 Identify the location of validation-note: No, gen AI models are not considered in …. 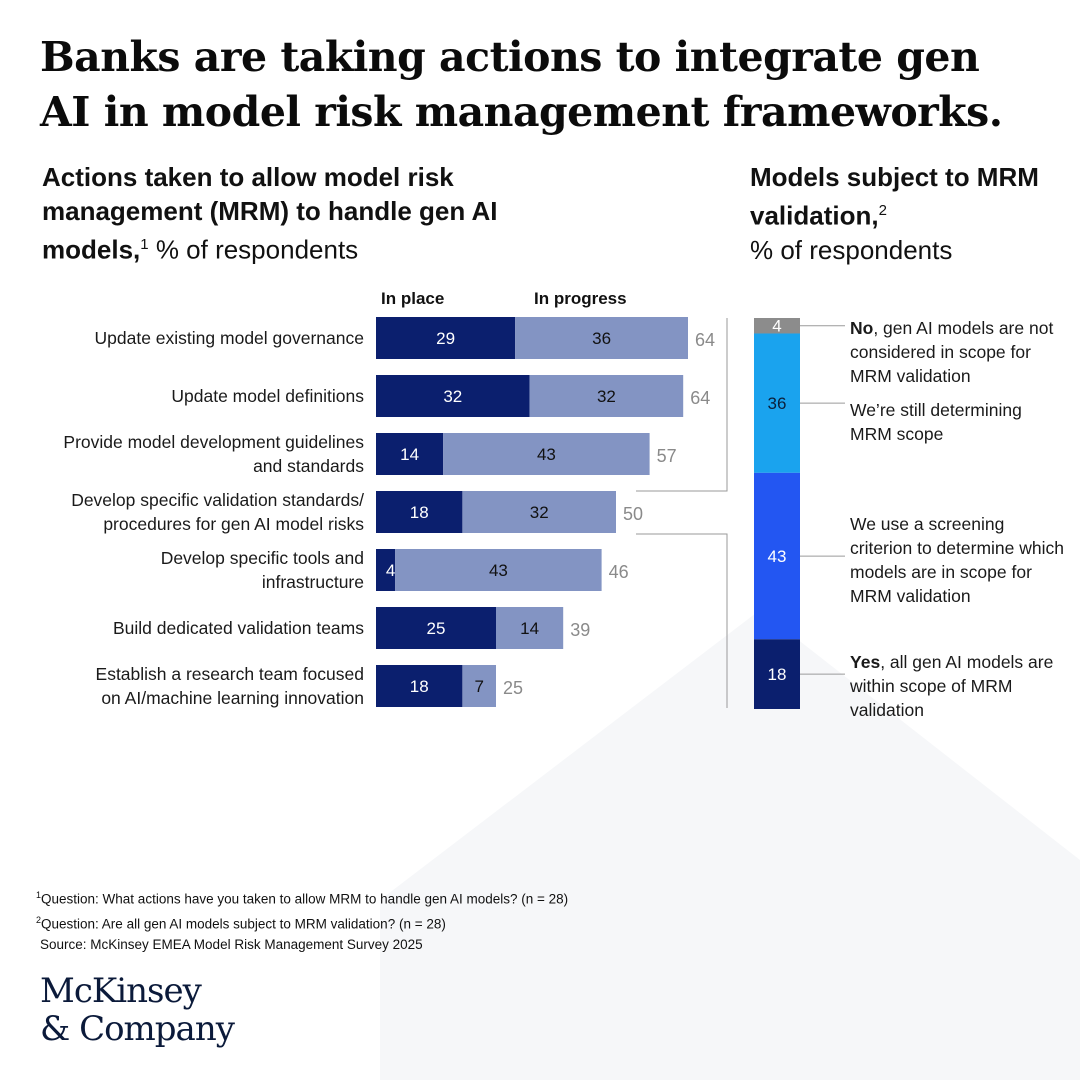
(957, 352).